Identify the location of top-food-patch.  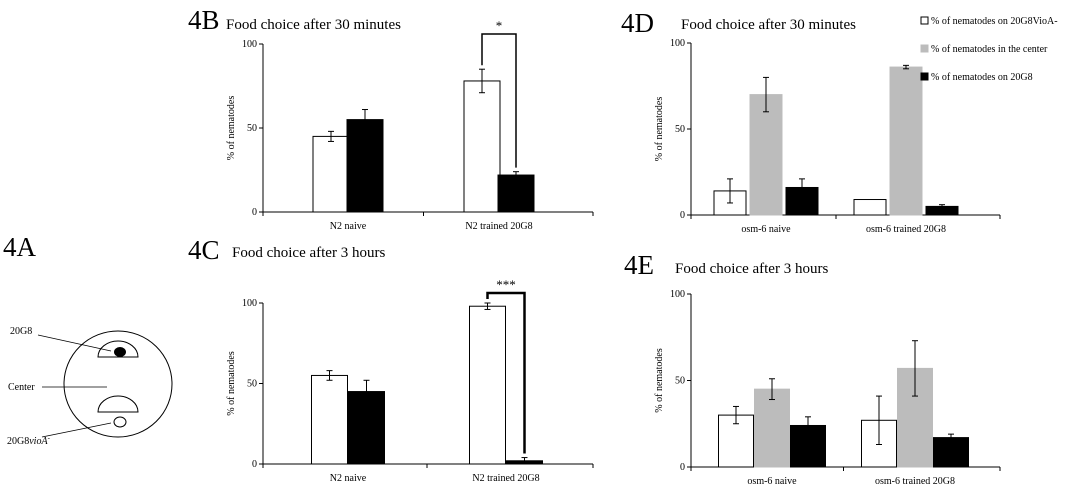
(118, 349).